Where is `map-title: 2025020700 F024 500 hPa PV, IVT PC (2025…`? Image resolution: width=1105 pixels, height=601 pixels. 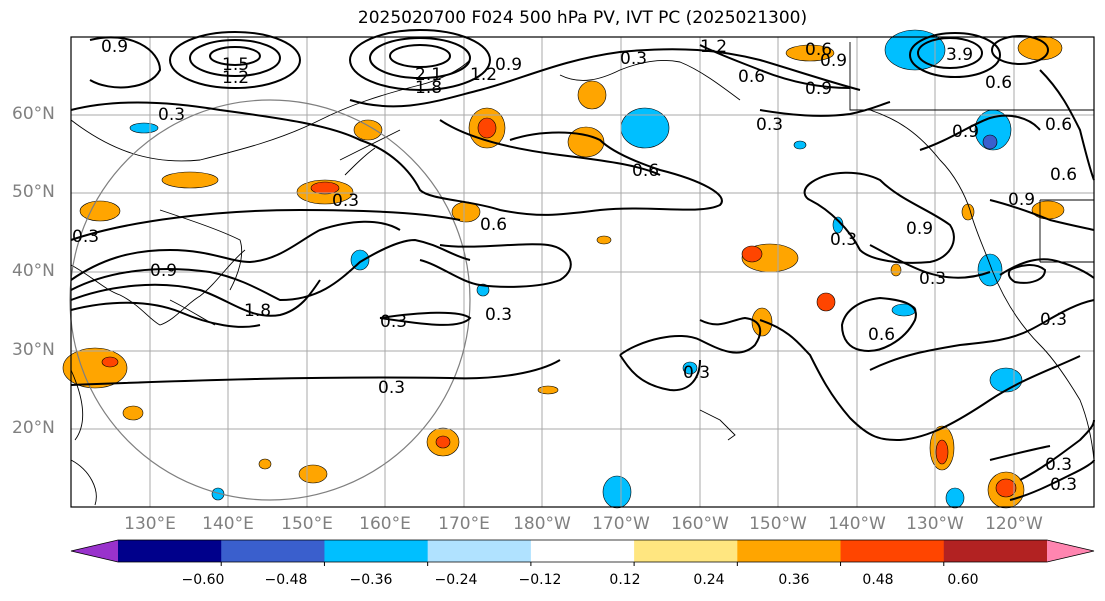 map-title: 2025020700 F024 500 hPa PV, IVT PC (2025… is located at coordinates (582, 18).